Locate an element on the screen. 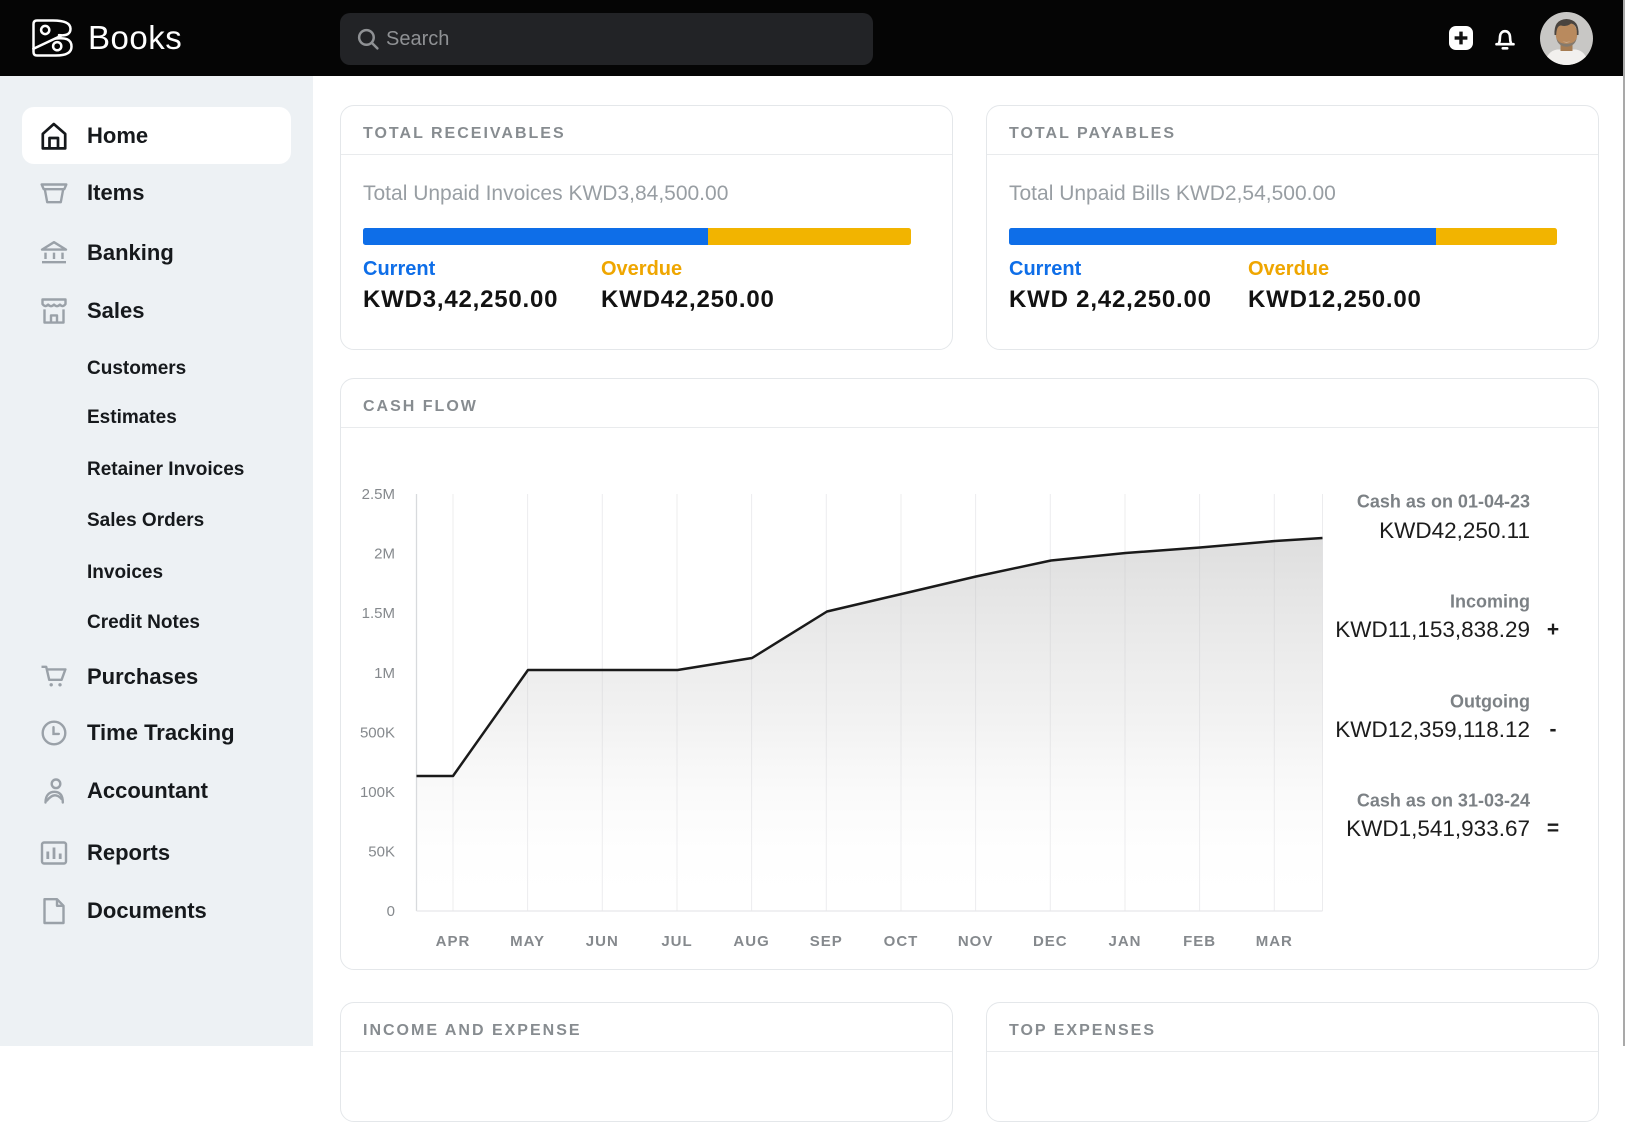  svg-text: SEP is located at coordinates (826, 941).